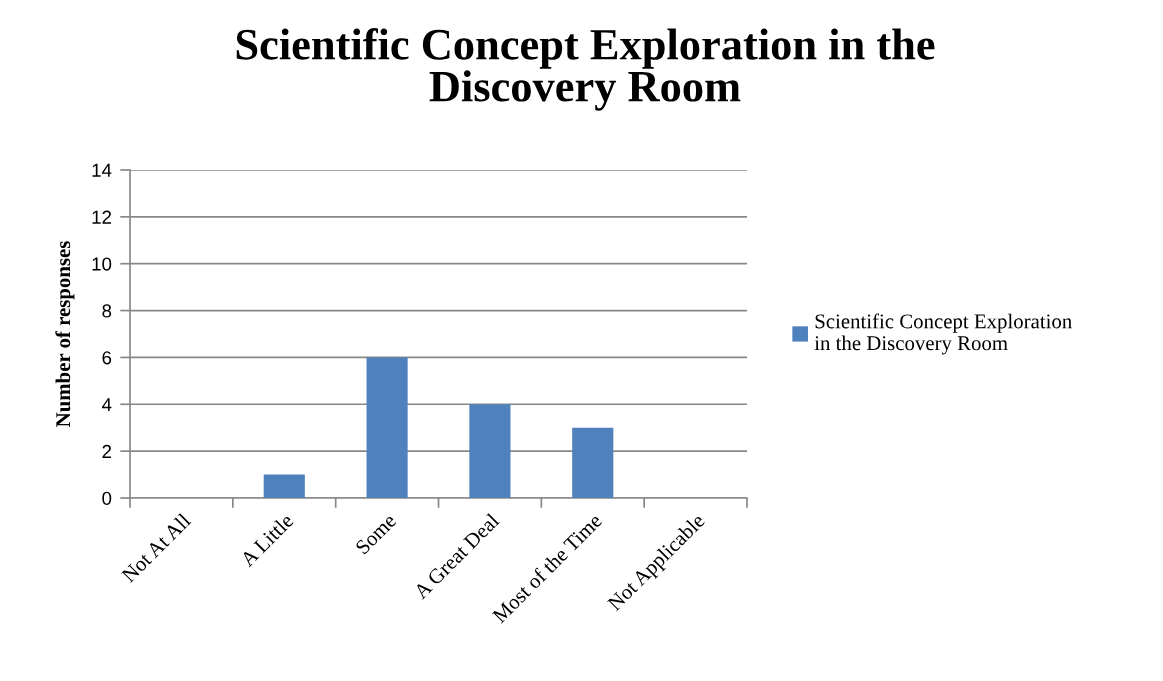 This screenshot has width=1163, height=681. I want to click on y-tick-label: 14, so click(102, 170).